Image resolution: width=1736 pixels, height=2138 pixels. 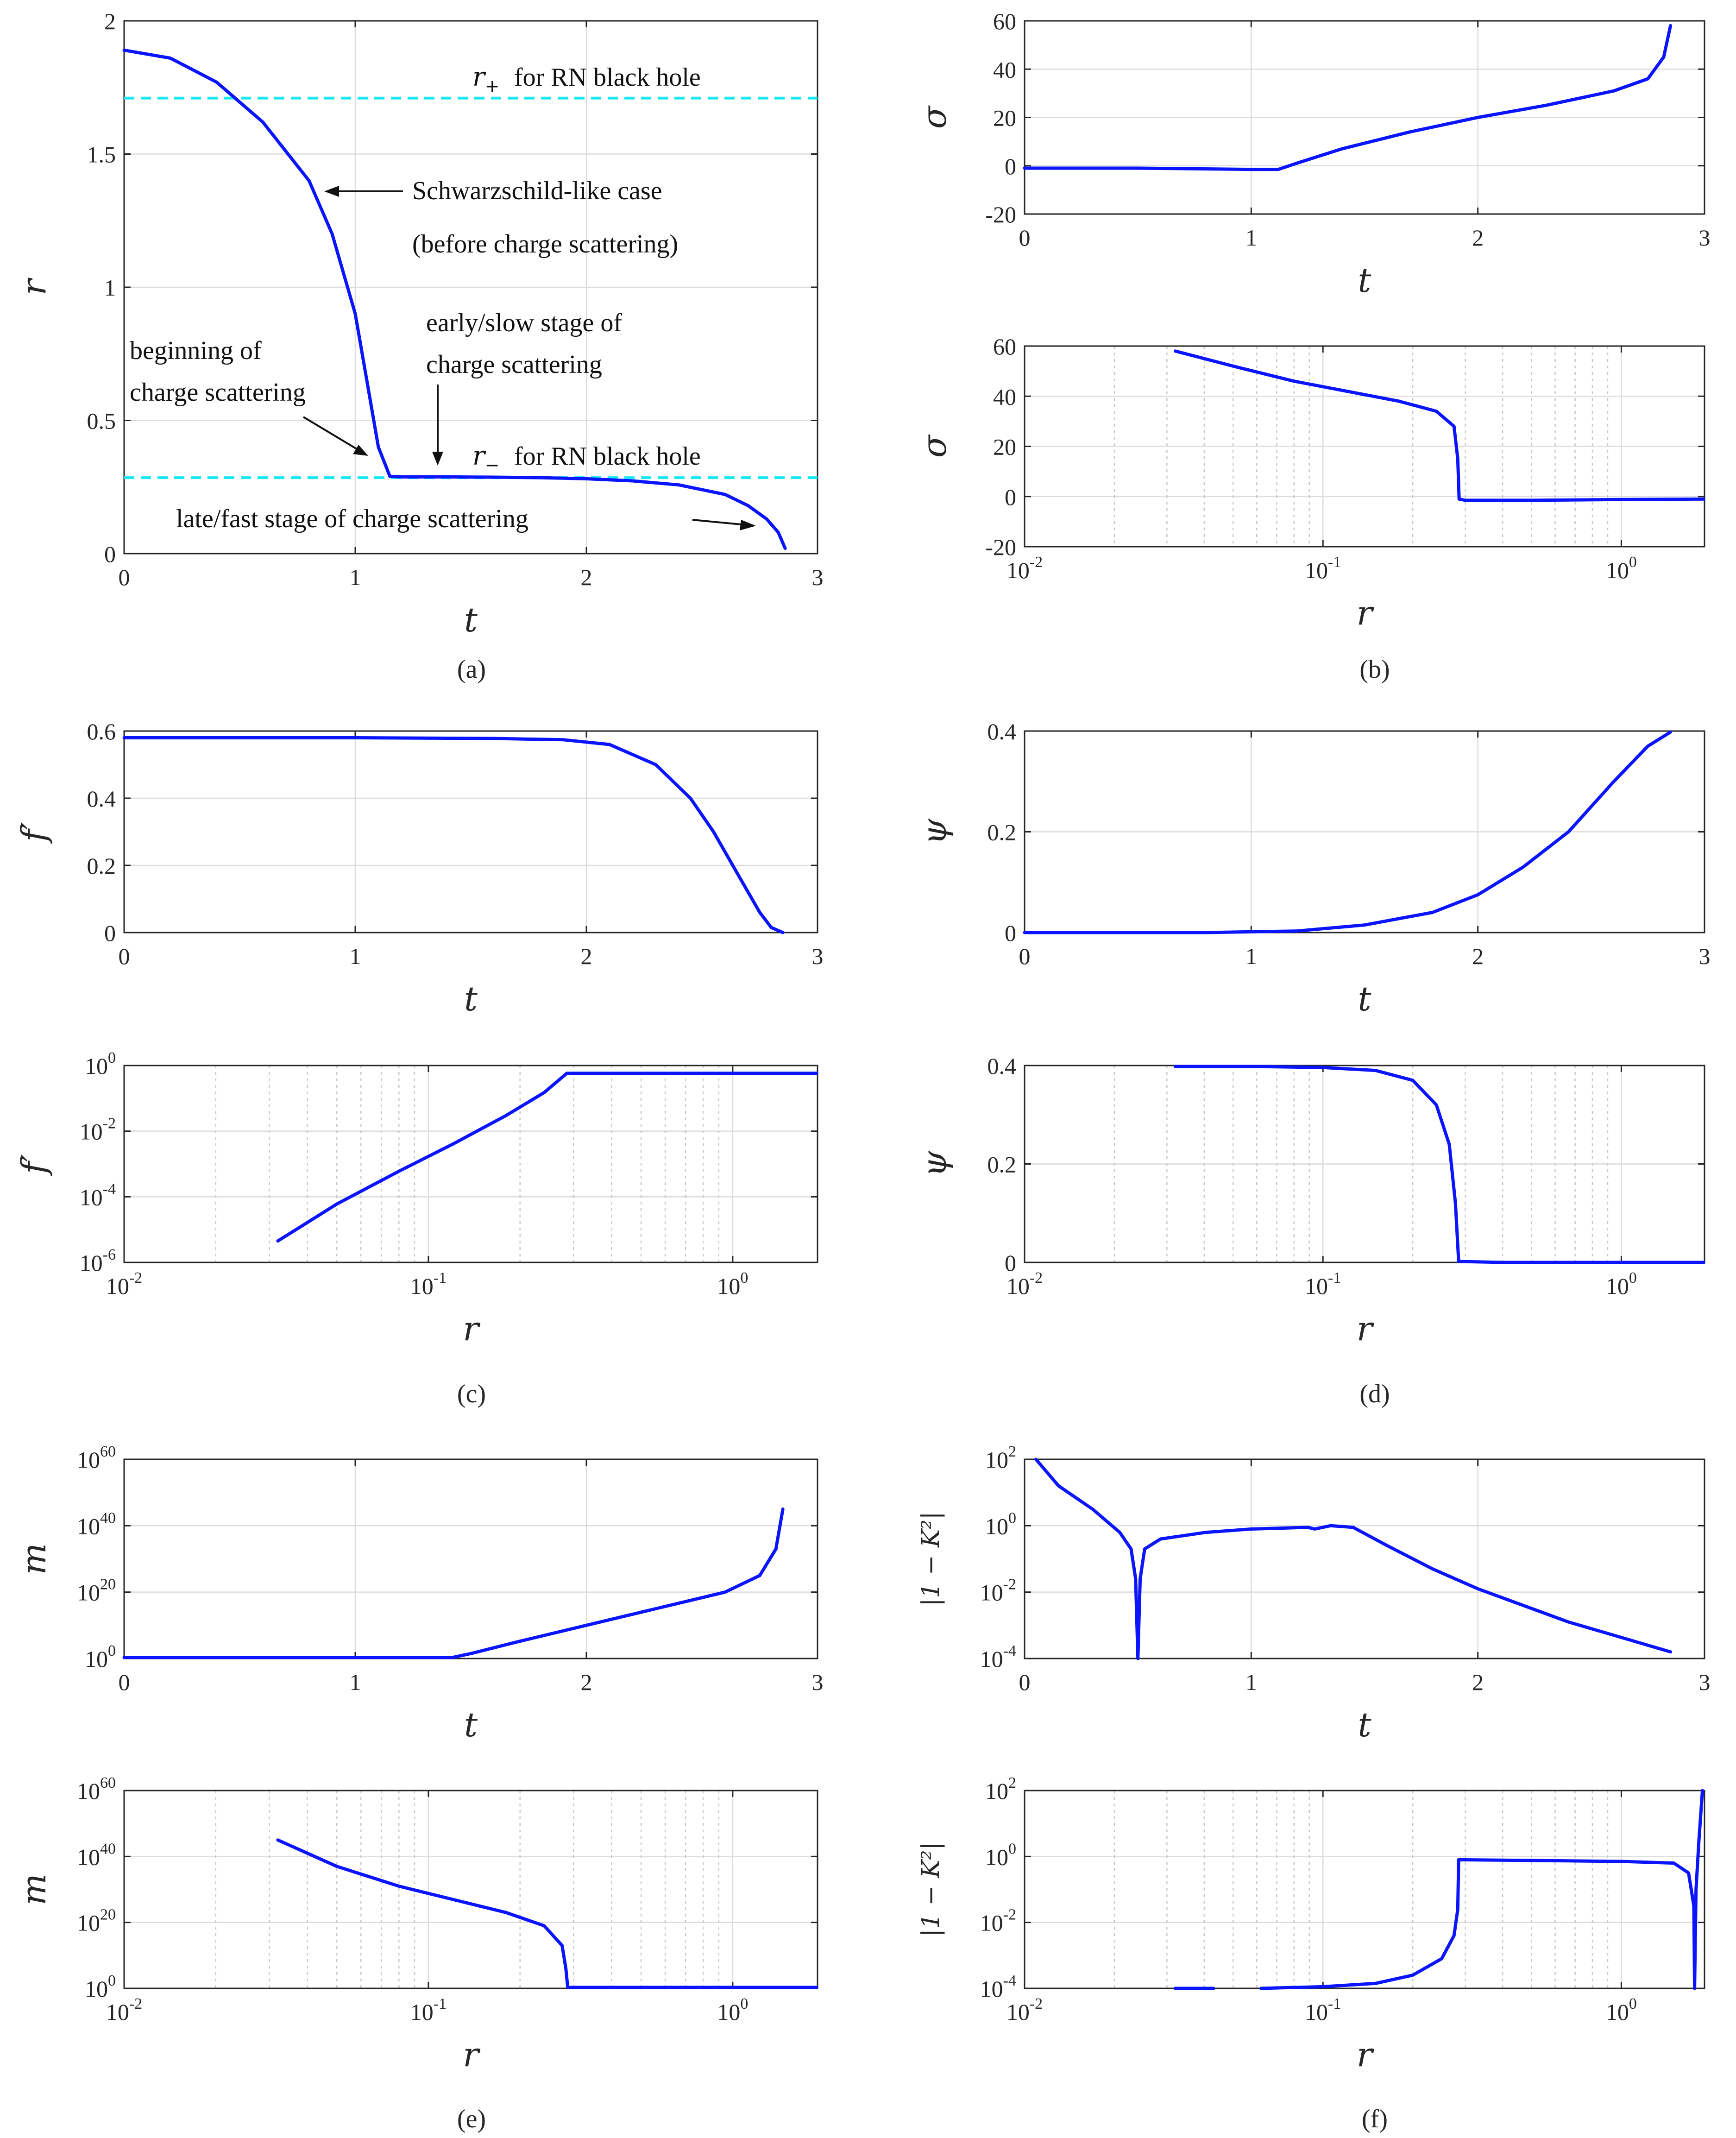 I want to click on annotation-before-scattering: (before charge scattering), so click(x=545, y=245).